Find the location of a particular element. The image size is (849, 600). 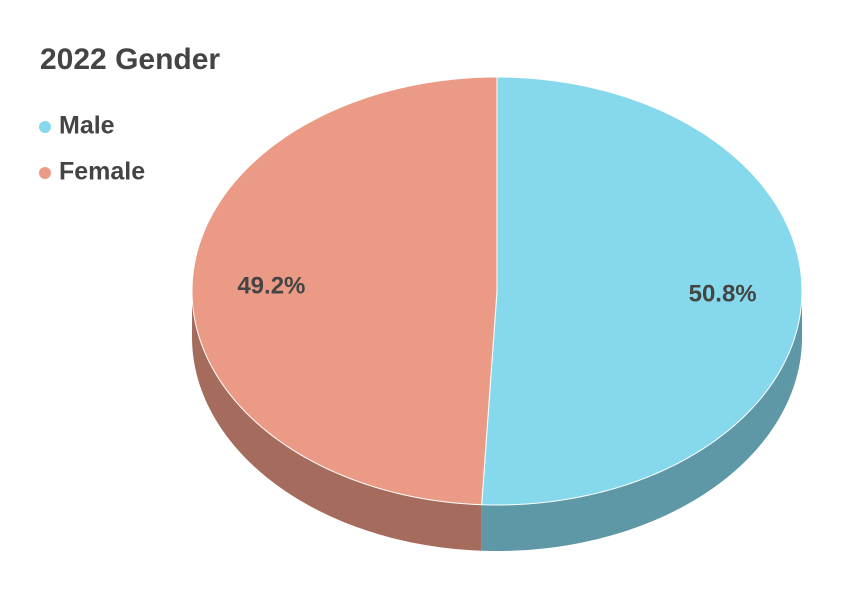

legend-label: Male is located at coordinates (87, 126).